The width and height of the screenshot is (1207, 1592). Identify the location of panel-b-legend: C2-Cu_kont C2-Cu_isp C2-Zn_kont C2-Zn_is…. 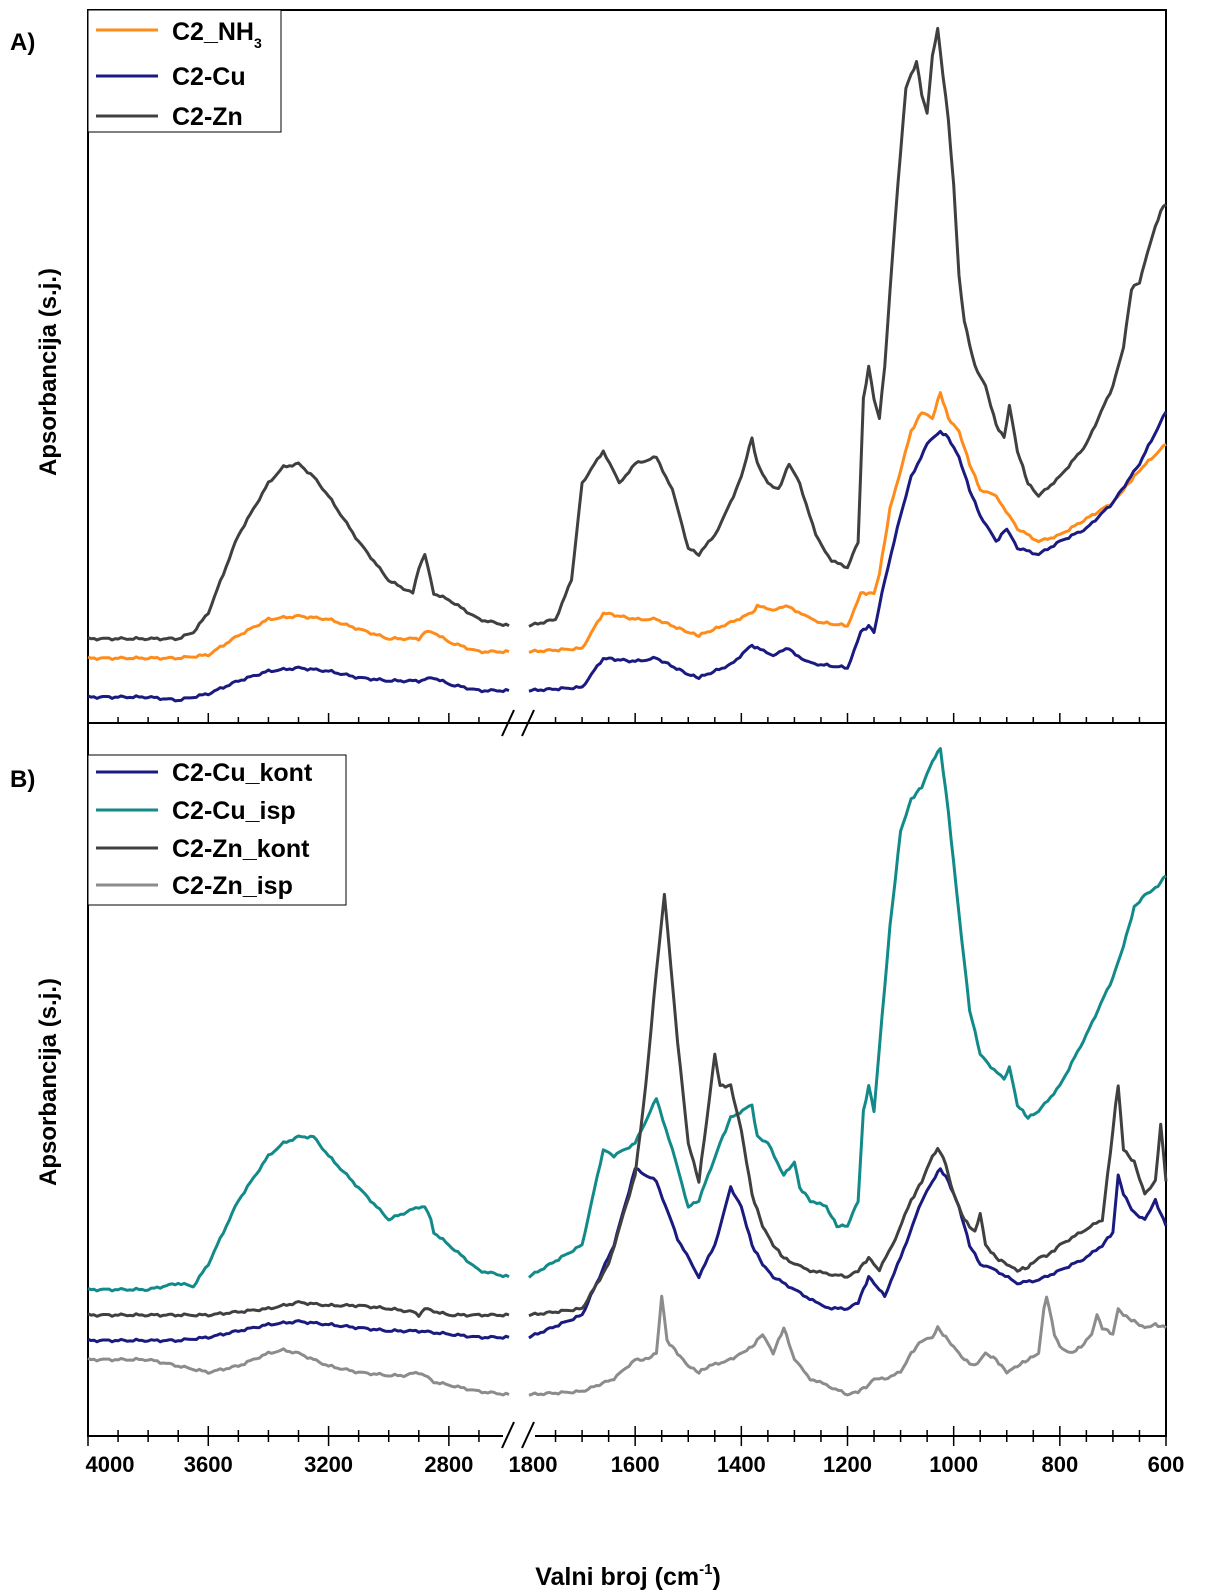
(217, 830).